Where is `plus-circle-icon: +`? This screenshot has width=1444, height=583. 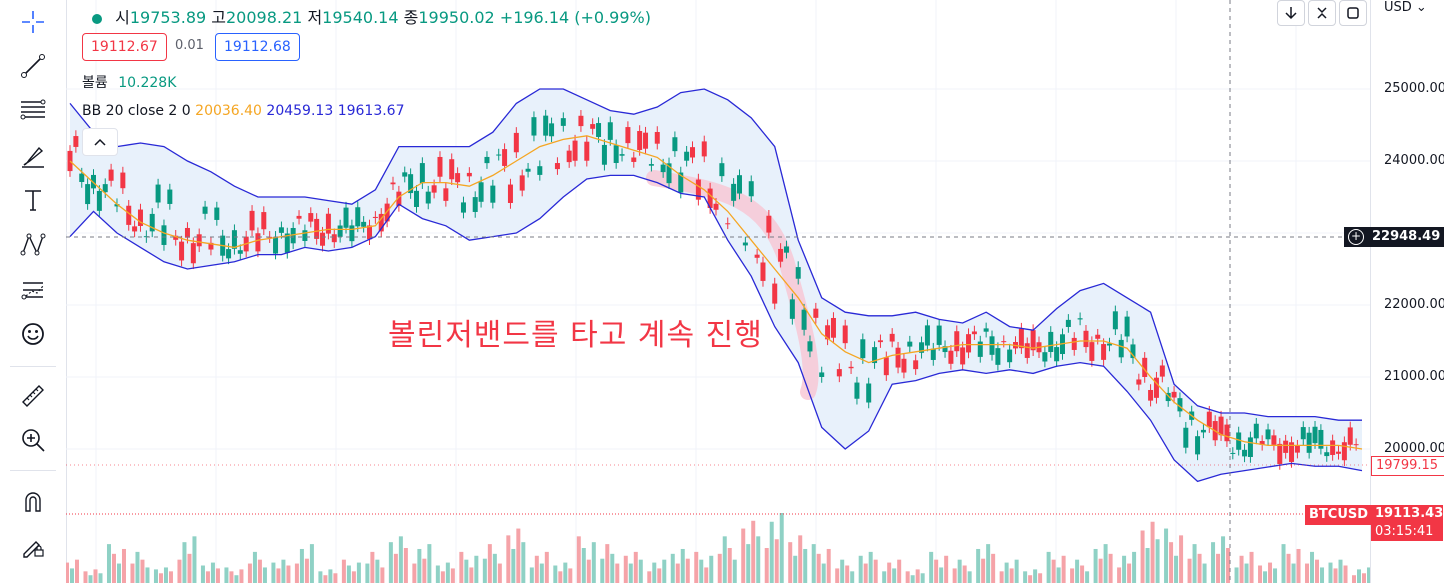
plus-circle-icon: + is located at coordinates (1356, 237).